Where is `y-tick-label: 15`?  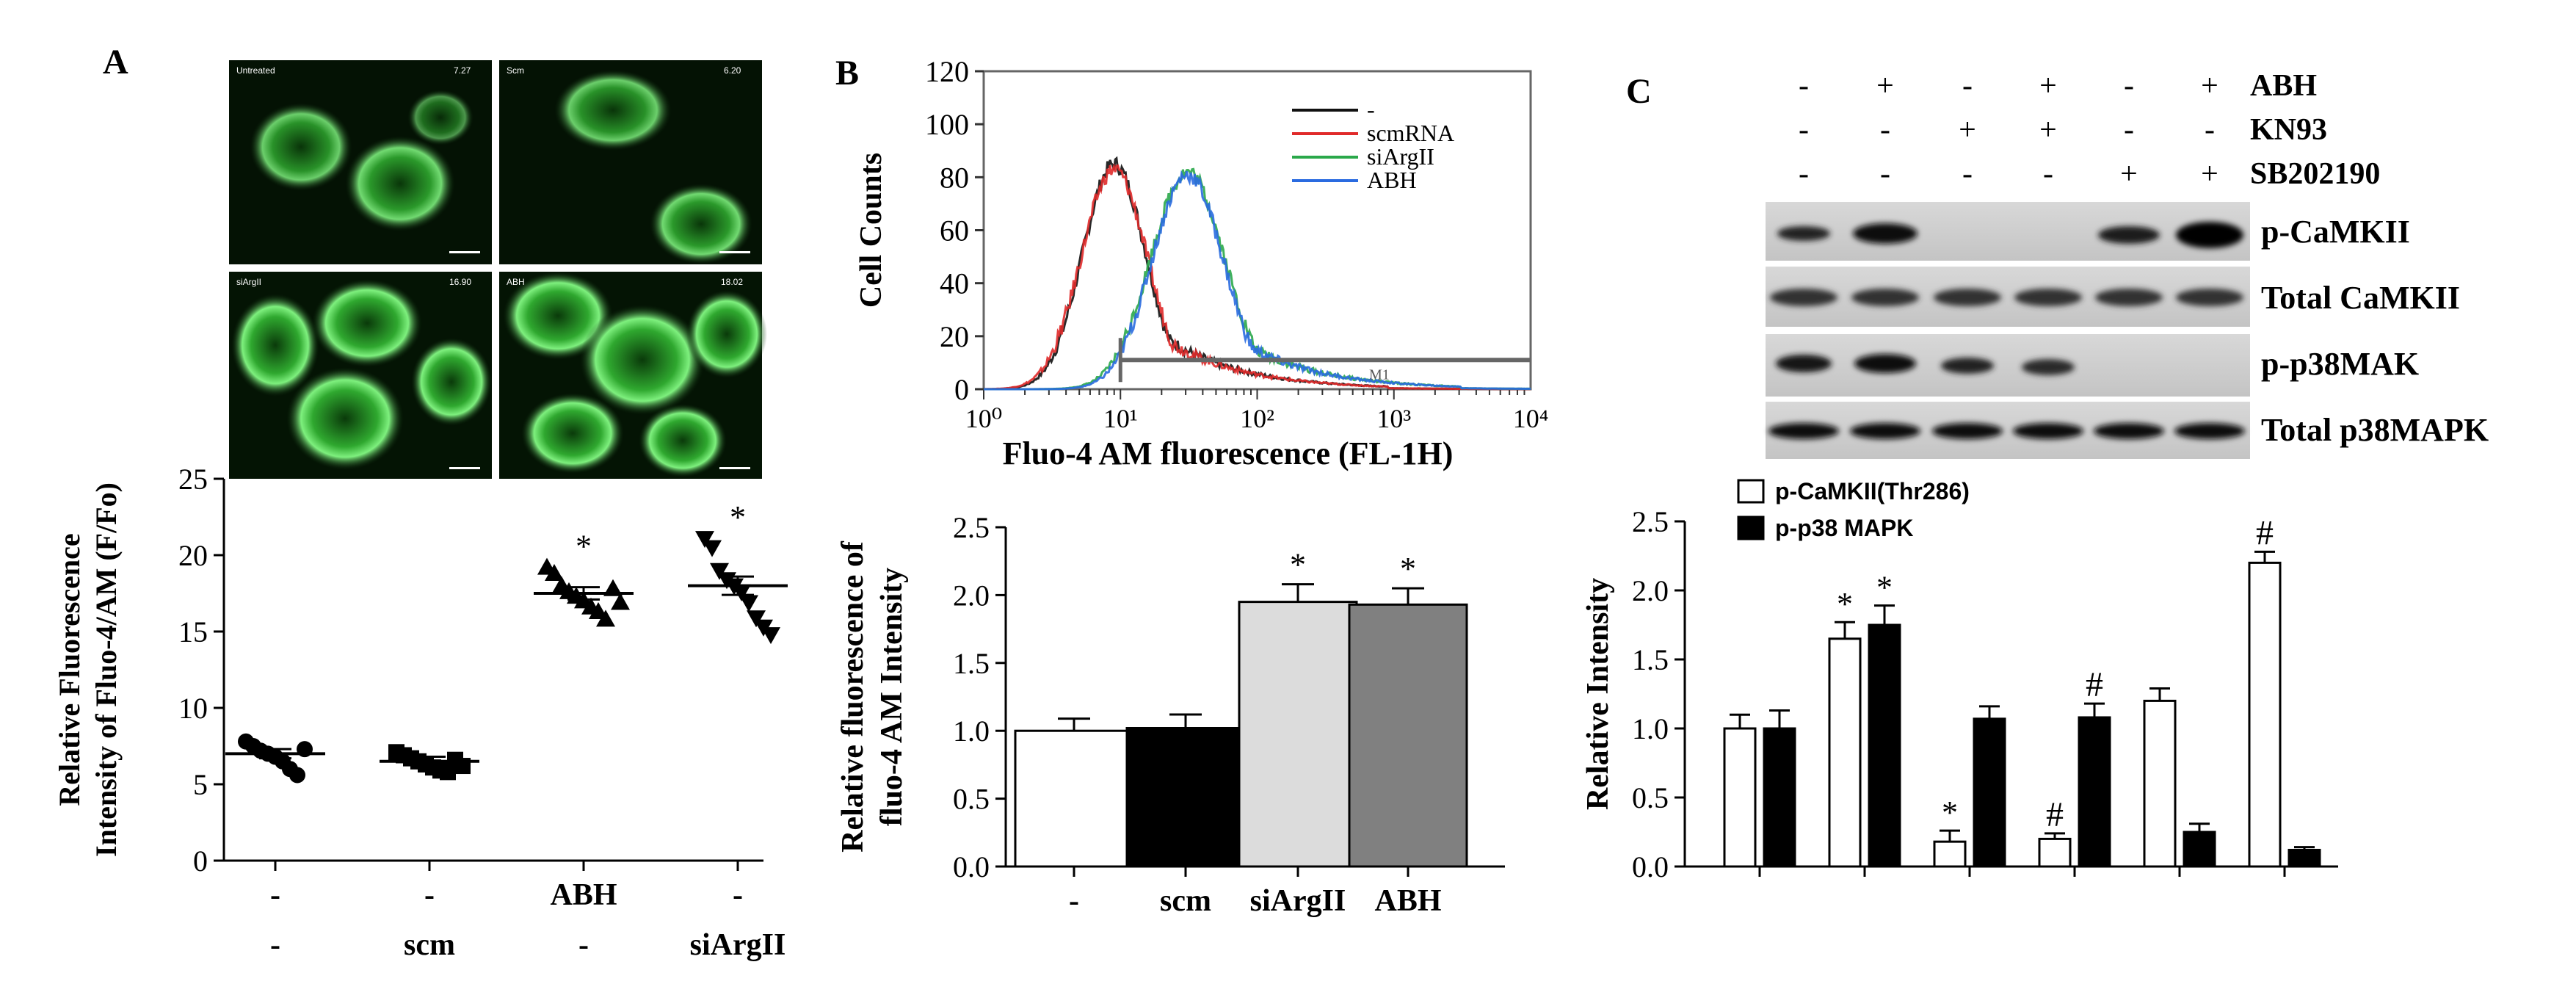
y-tick-label: 15 is located at coordinates (193, 631).